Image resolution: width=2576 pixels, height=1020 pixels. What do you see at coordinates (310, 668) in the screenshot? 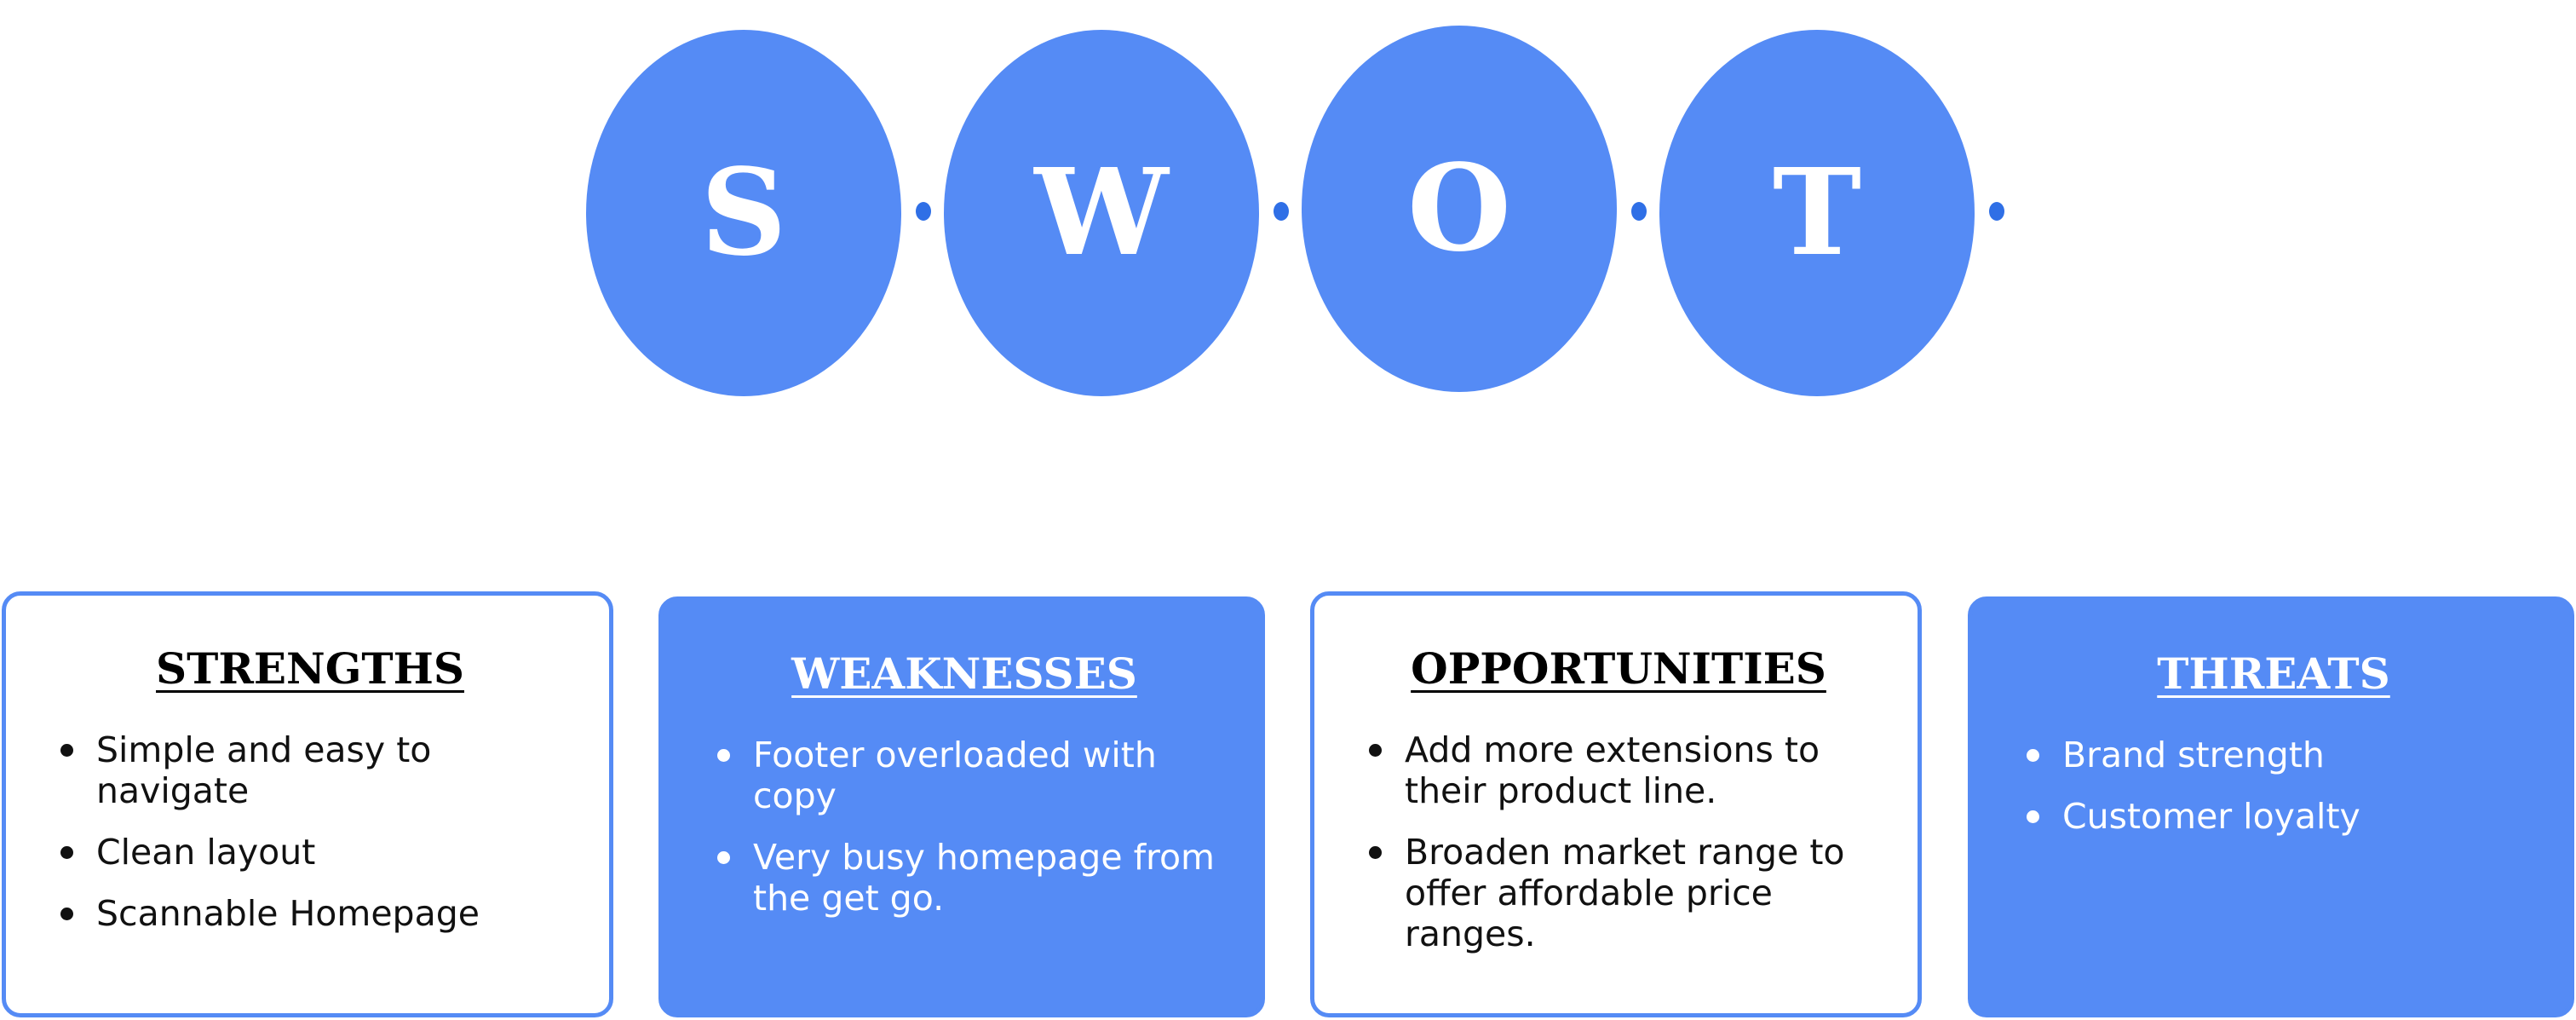
I see `strengths-title: STRENGTHS` at bounding box center [310, 668].